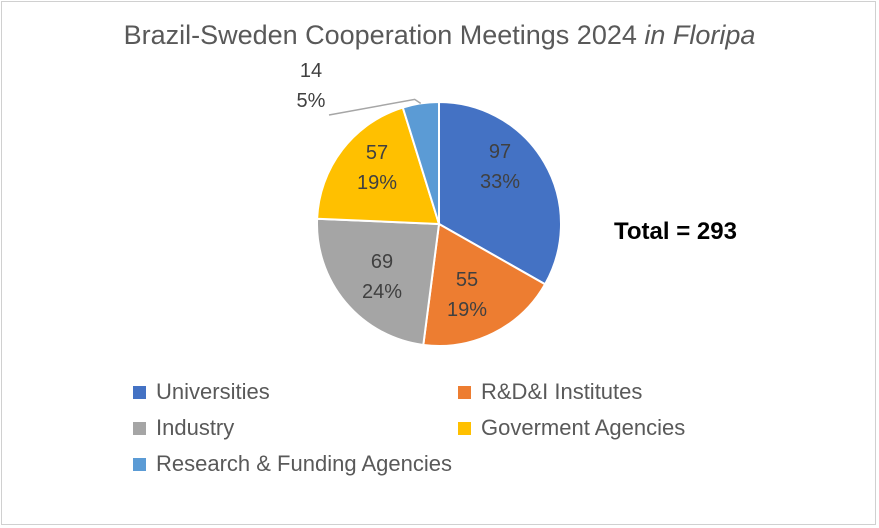  I want to click on pie-slice-goverment-agencies, so click(378, 166).